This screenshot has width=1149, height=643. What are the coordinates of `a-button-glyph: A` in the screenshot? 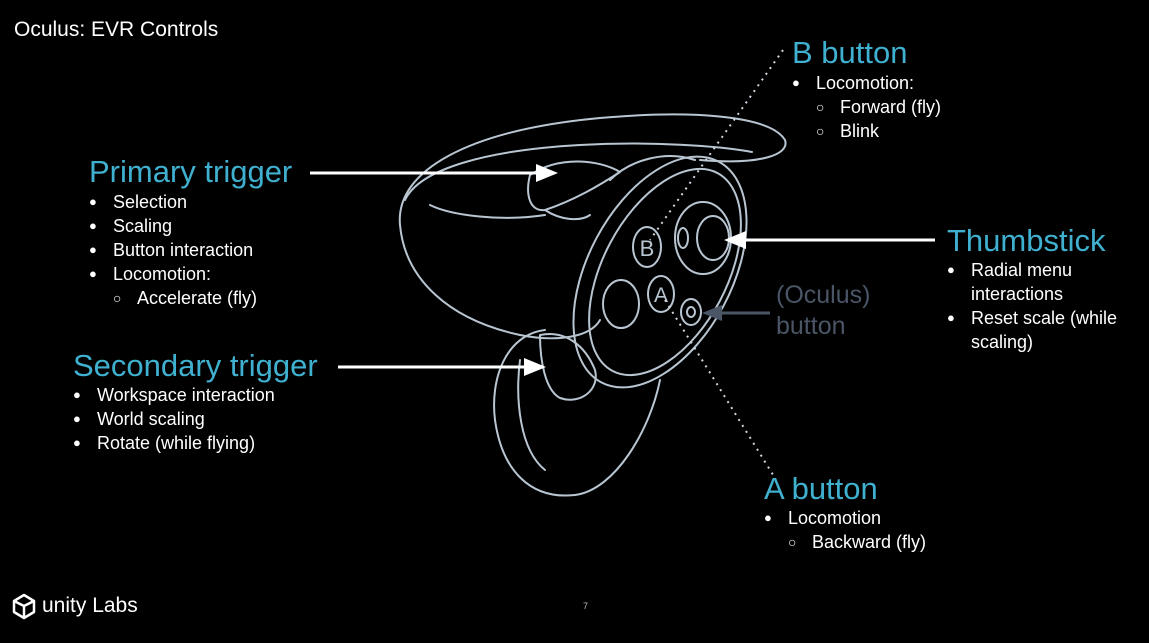 It's located at (661, 295).